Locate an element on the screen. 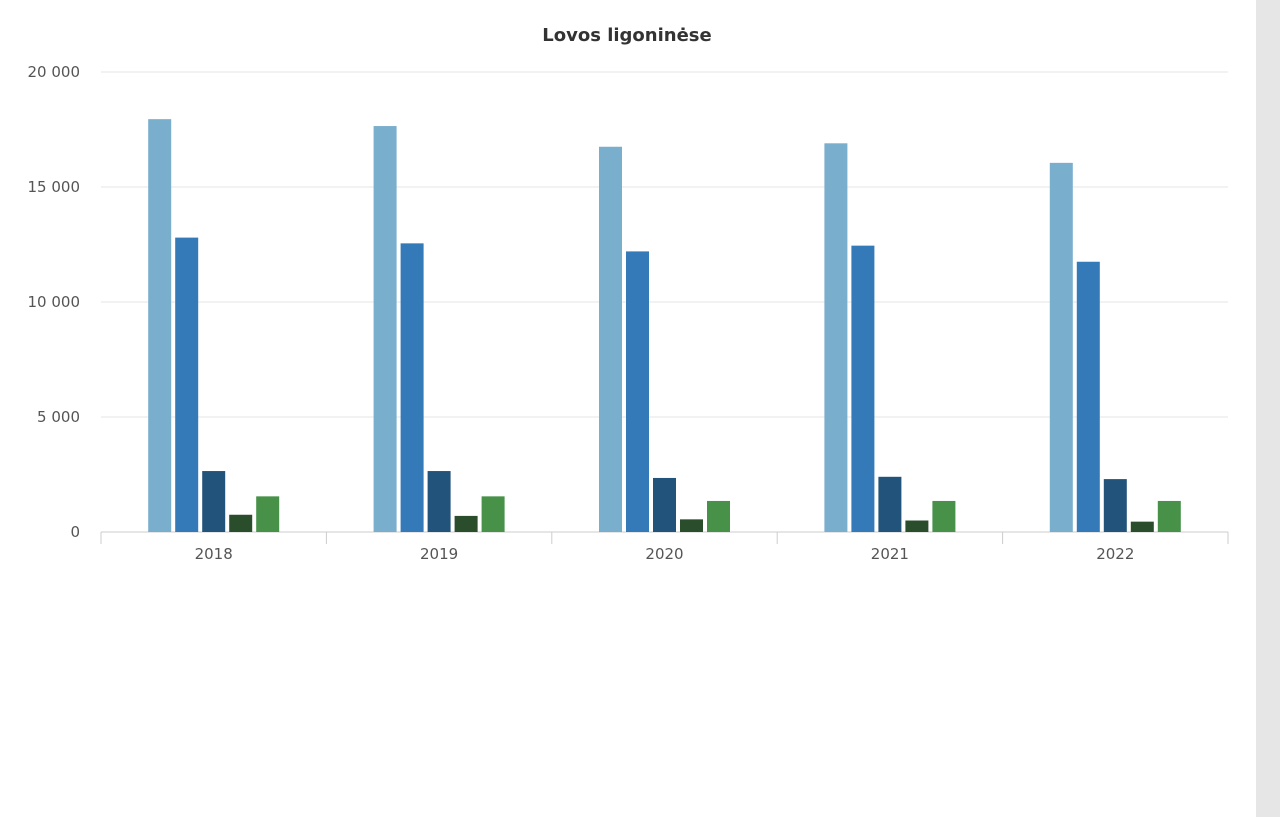 The height and width of the screenshot is (817, 1280). x-tick-label: 2019 is located at coordinates (439, 554).